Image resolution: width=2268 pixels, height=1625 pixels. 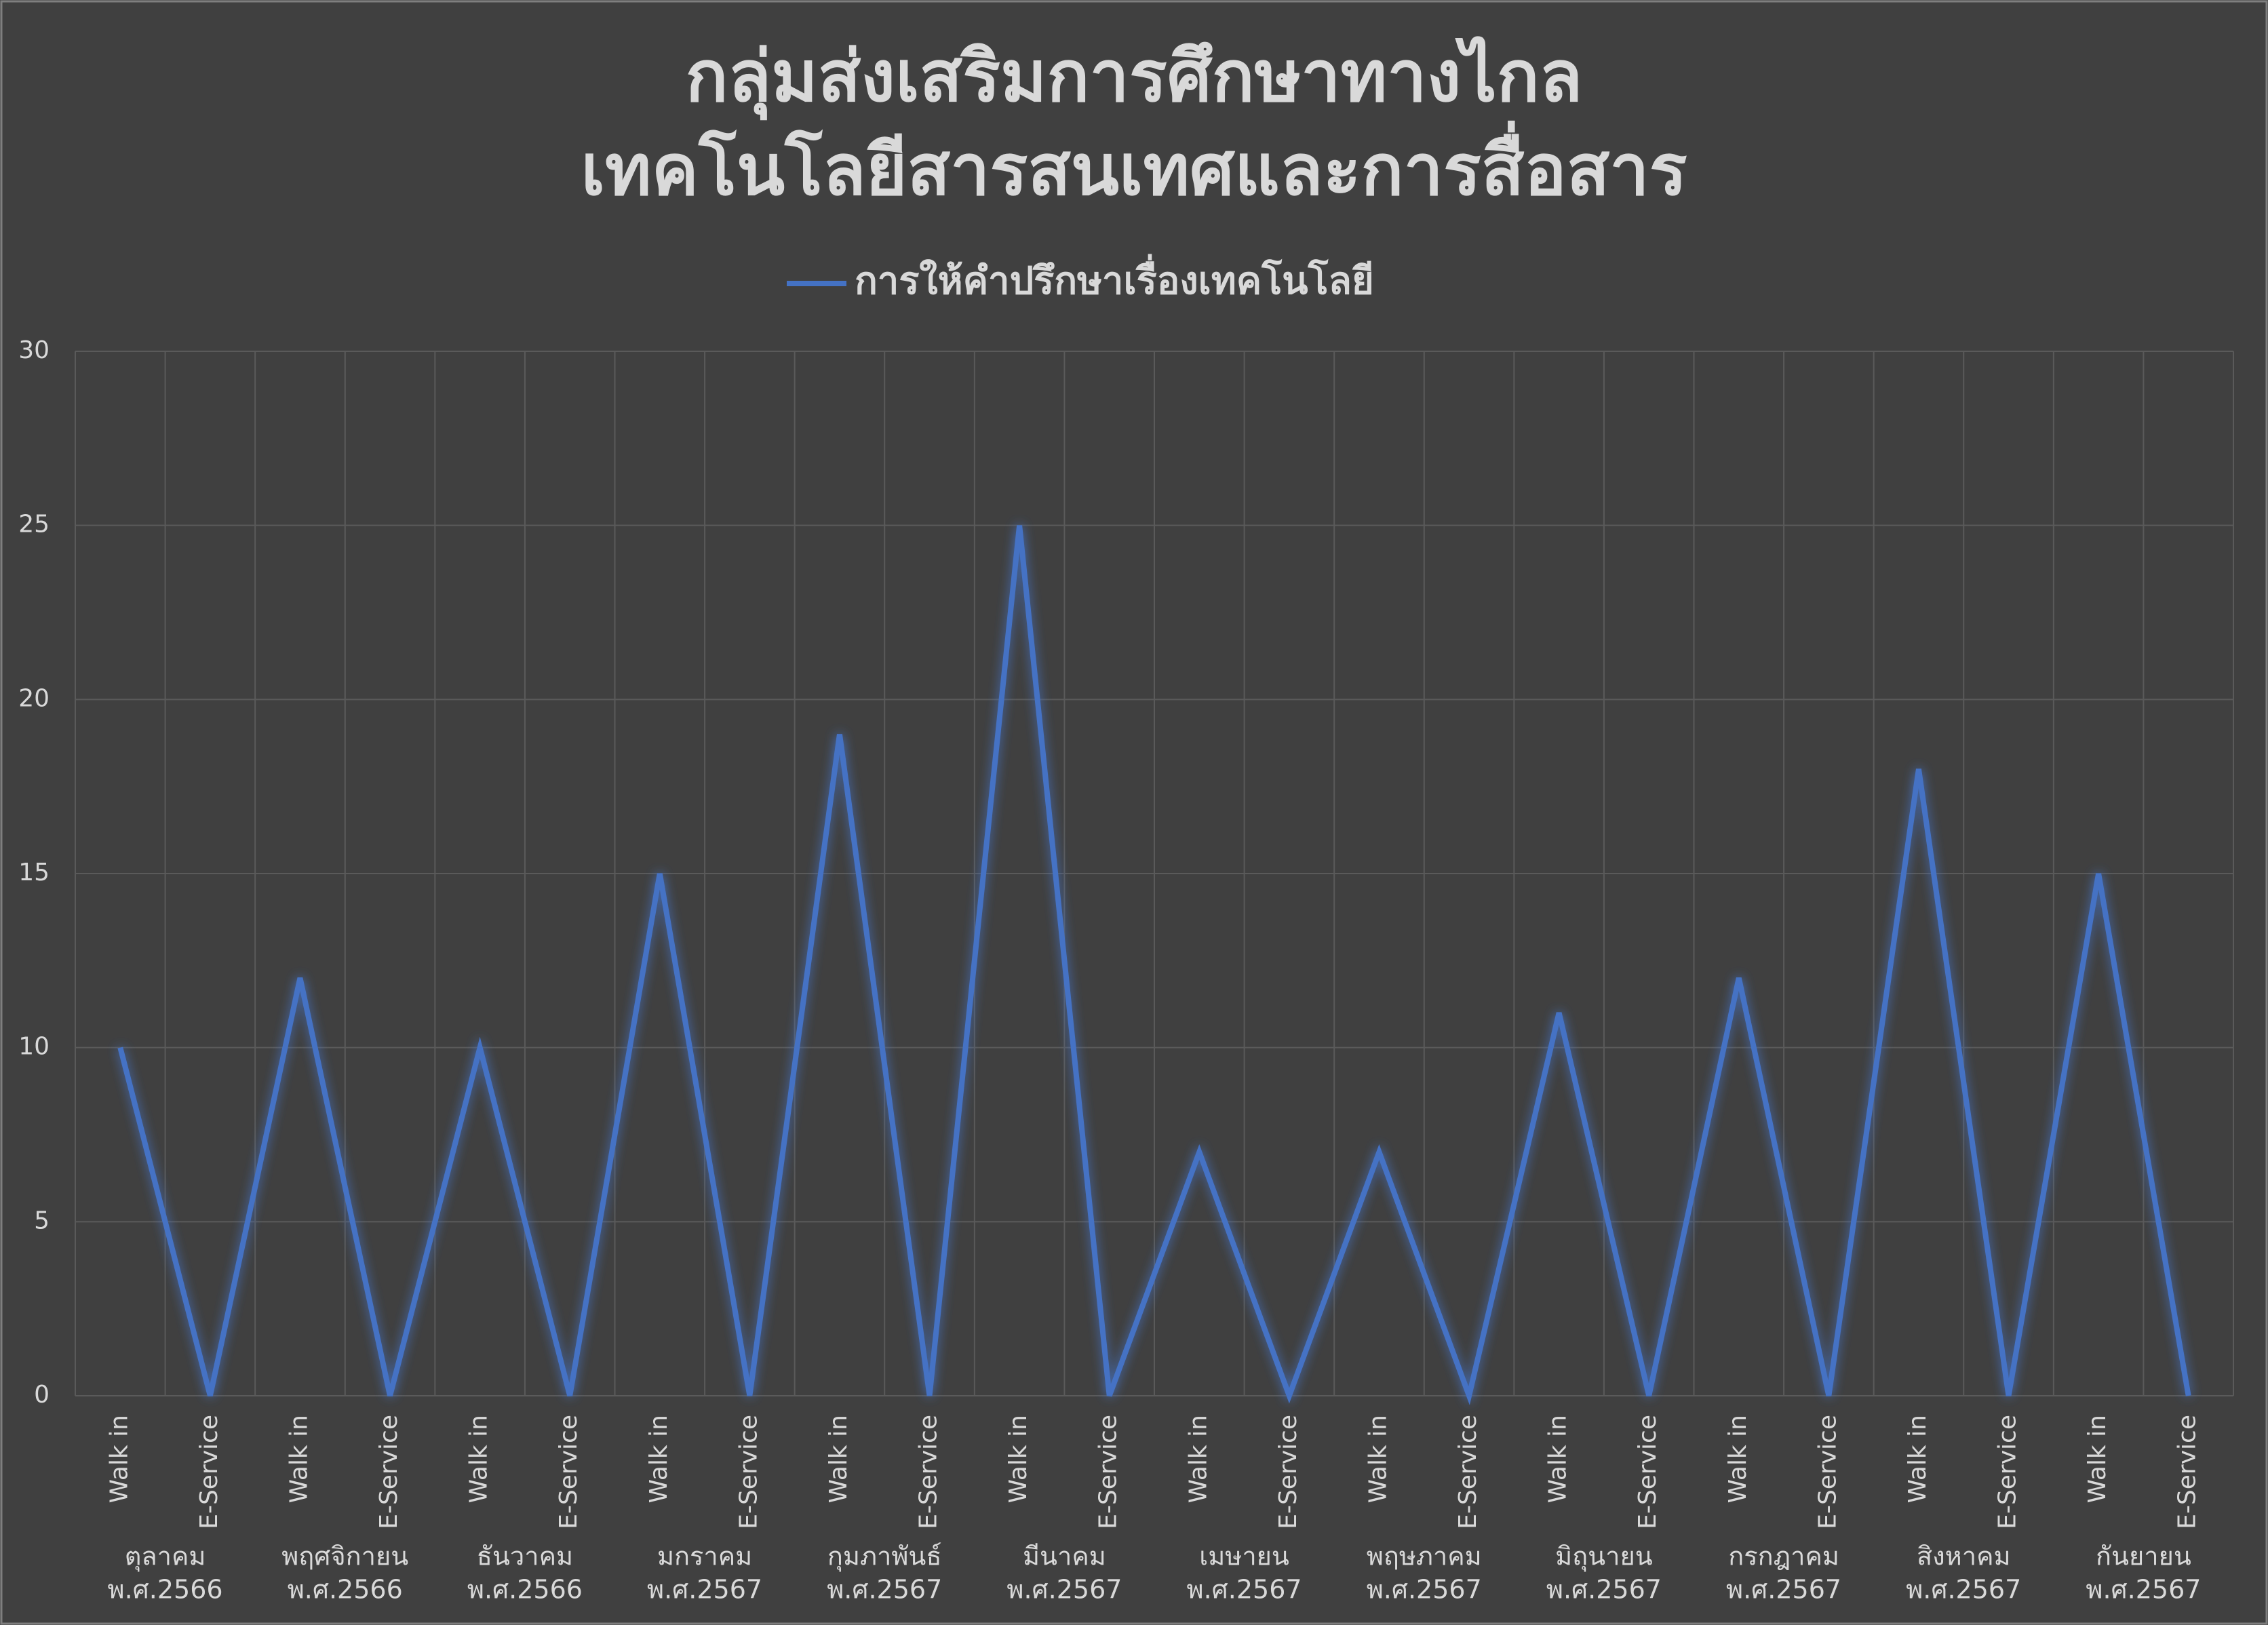 What do you see at coordinates (34, 1047) in the screenshot?
I see `y-tick-label: 10` at bounding box center [34, 1047].